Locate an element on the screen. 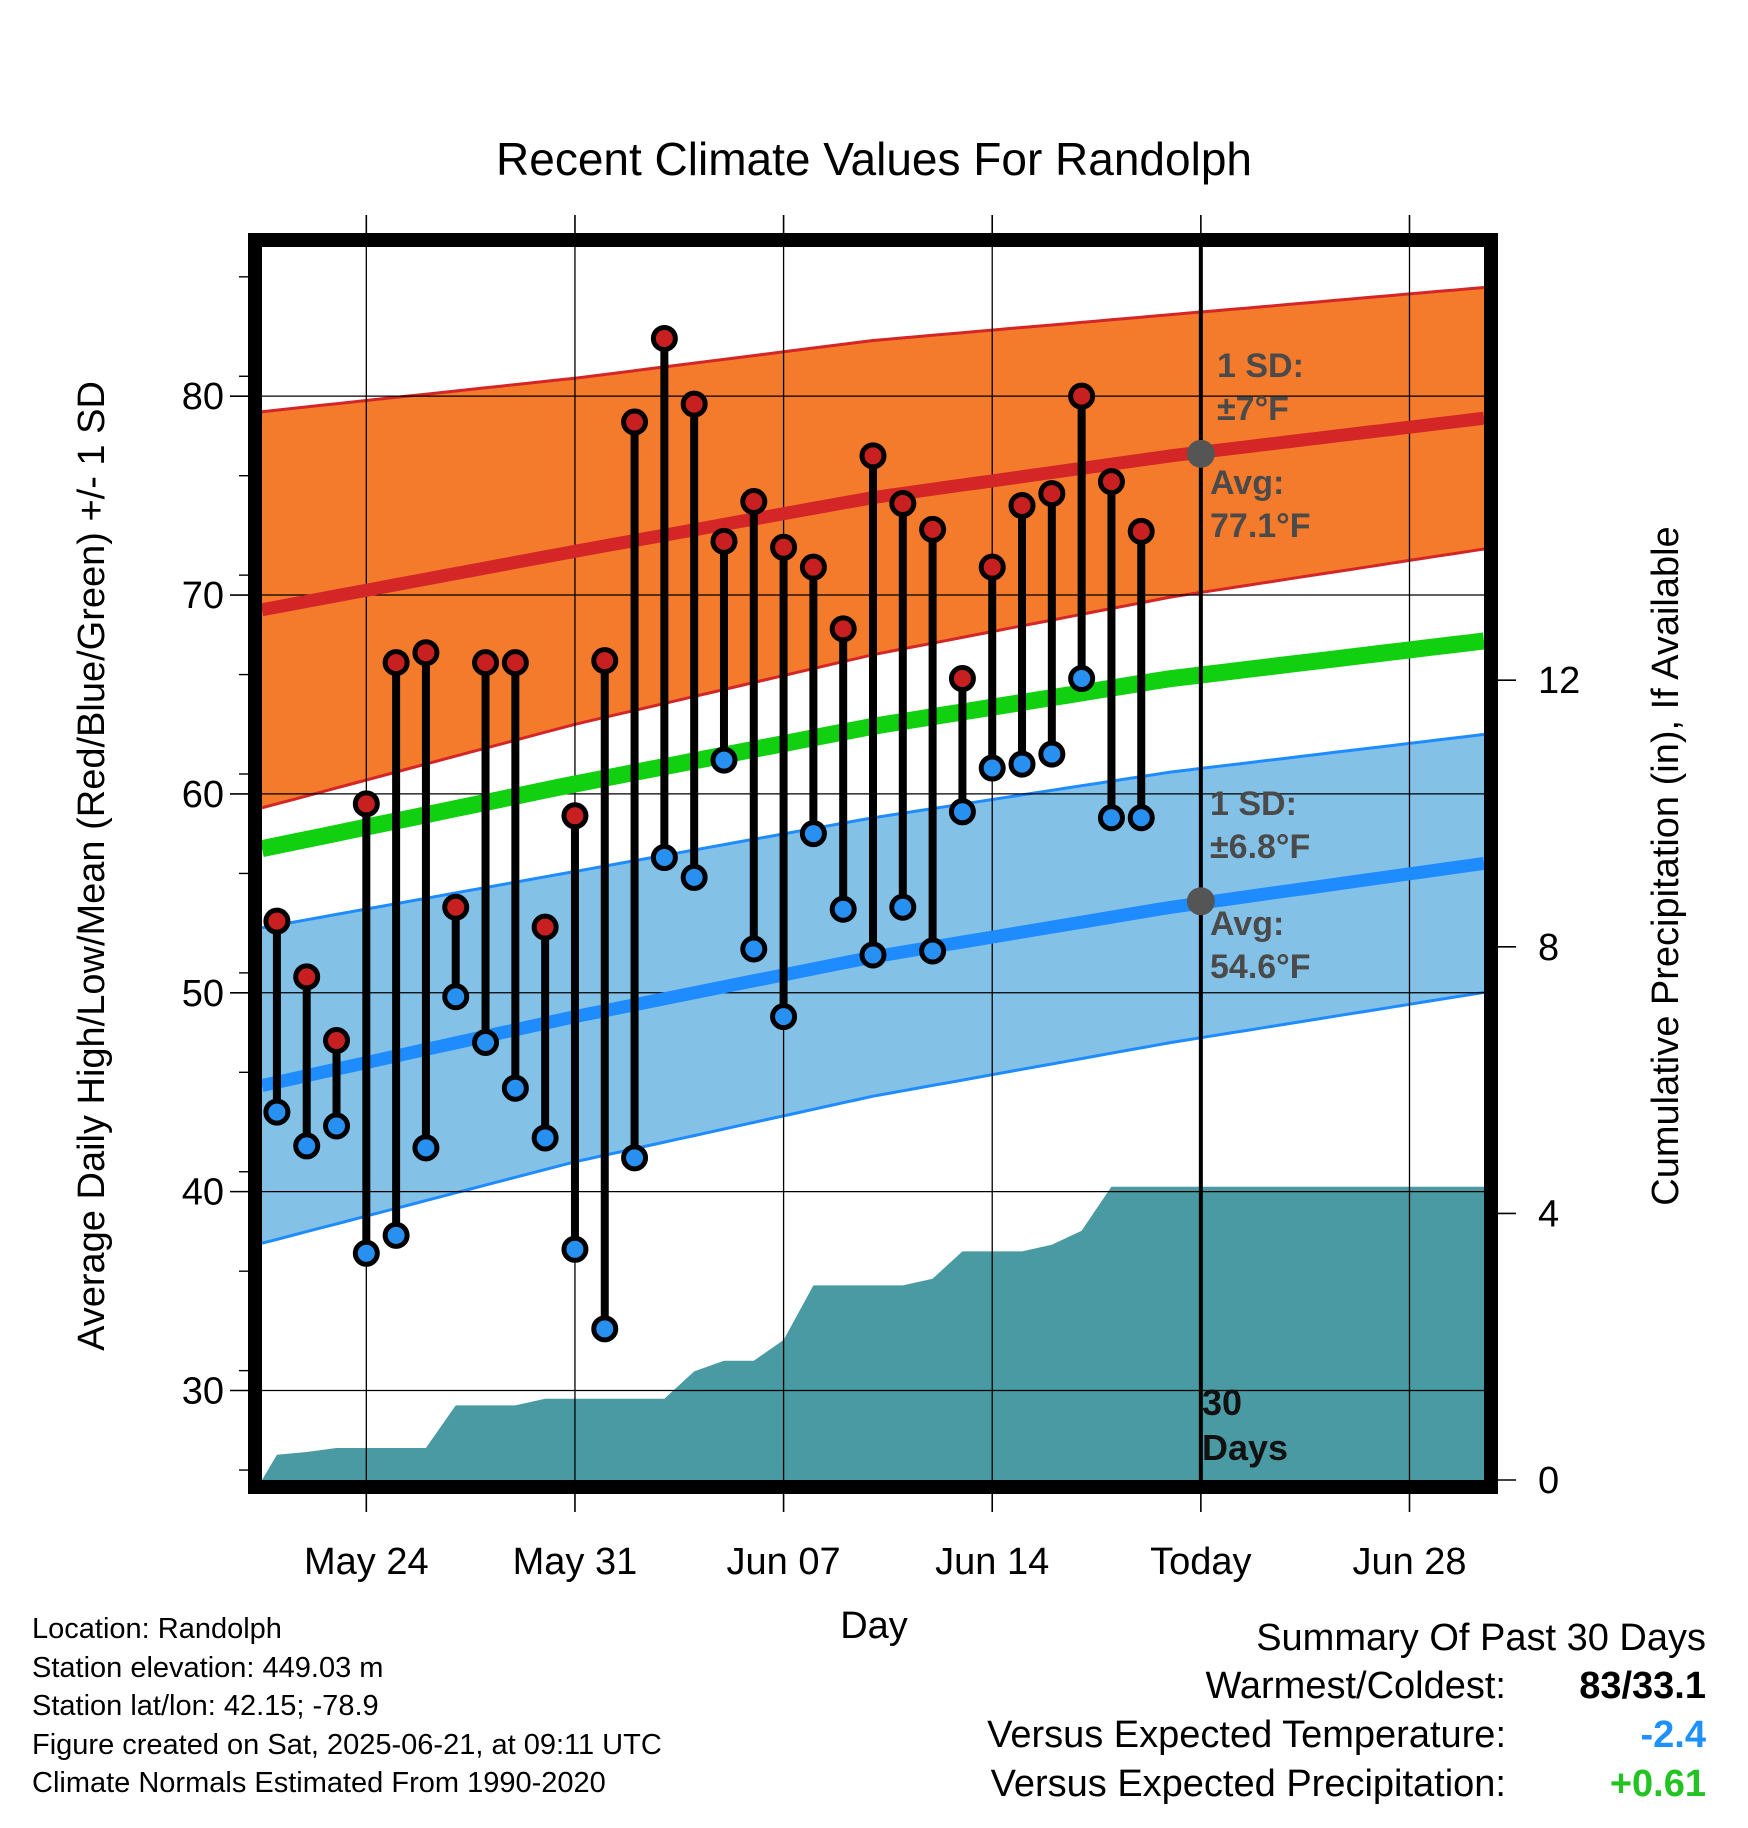 The image size is (1748, 1828). x-axis-label: Day is located at coordinates (874, 1626).